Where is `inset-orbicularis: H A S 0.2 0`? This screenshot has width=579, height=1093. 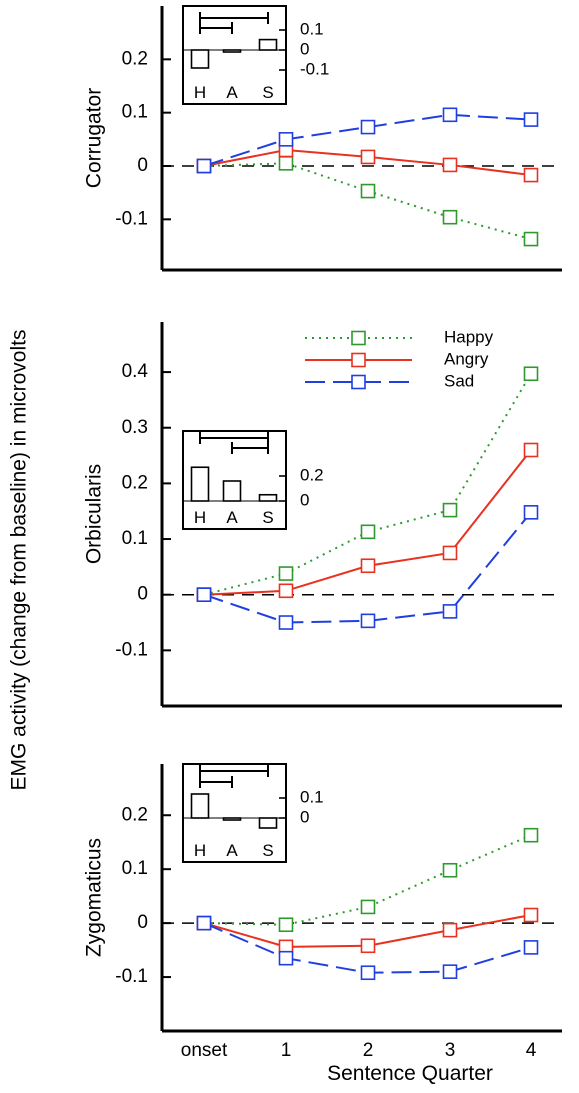
inset-orbicularis: H A S 0.2 0 is located at coordinates (253, 480).